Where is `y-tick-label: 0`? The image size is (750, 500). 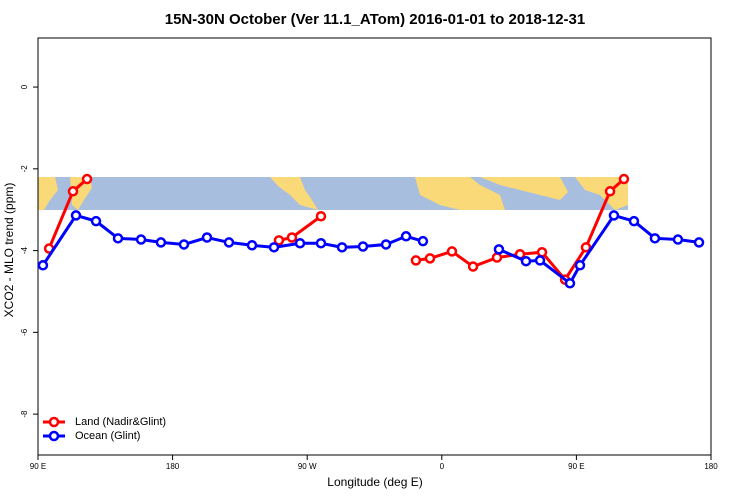 y-tick-label: 0 is located at coordinates (24, 86).